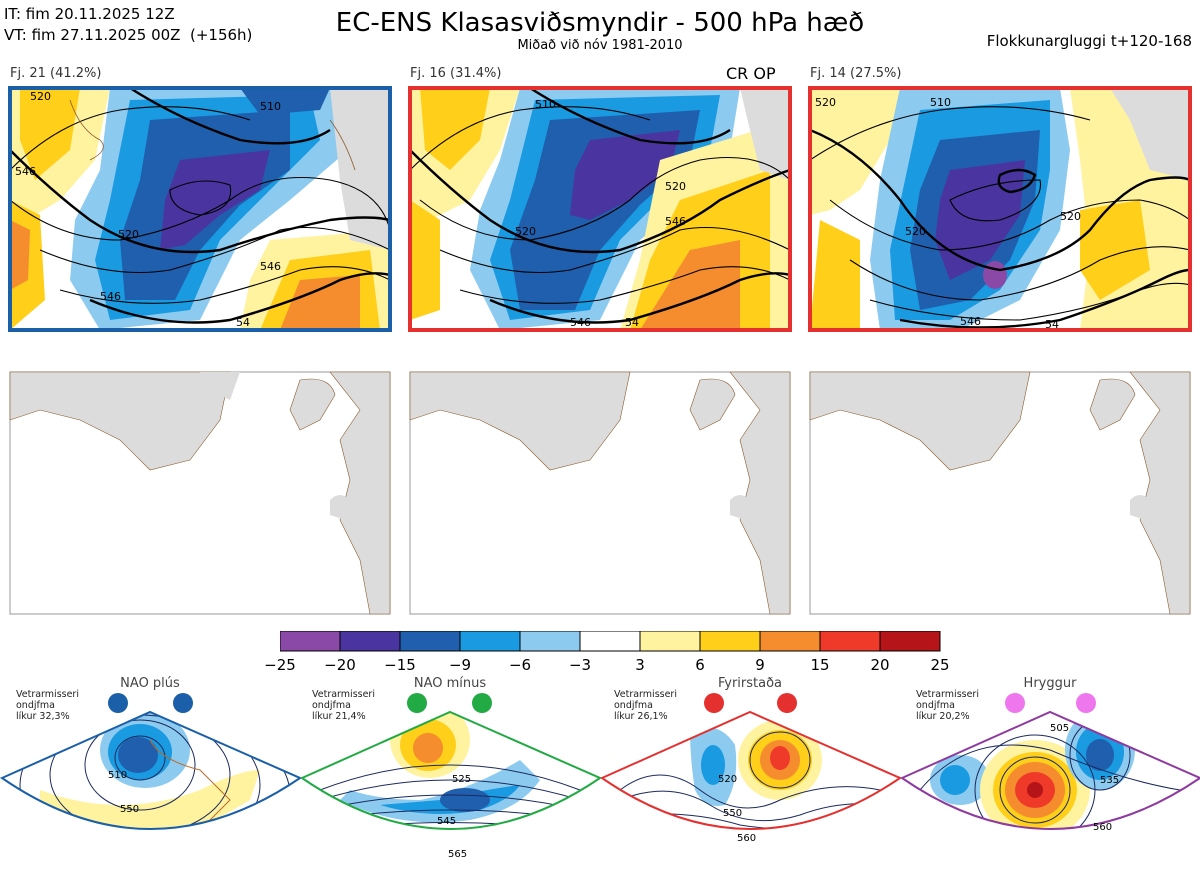 This screenshot has width=1200, height=871. What do you see at coordinates (520, 665) in the screenshot?
I see `colorbar-tick-label: −6` at bounding box center [520, 665].